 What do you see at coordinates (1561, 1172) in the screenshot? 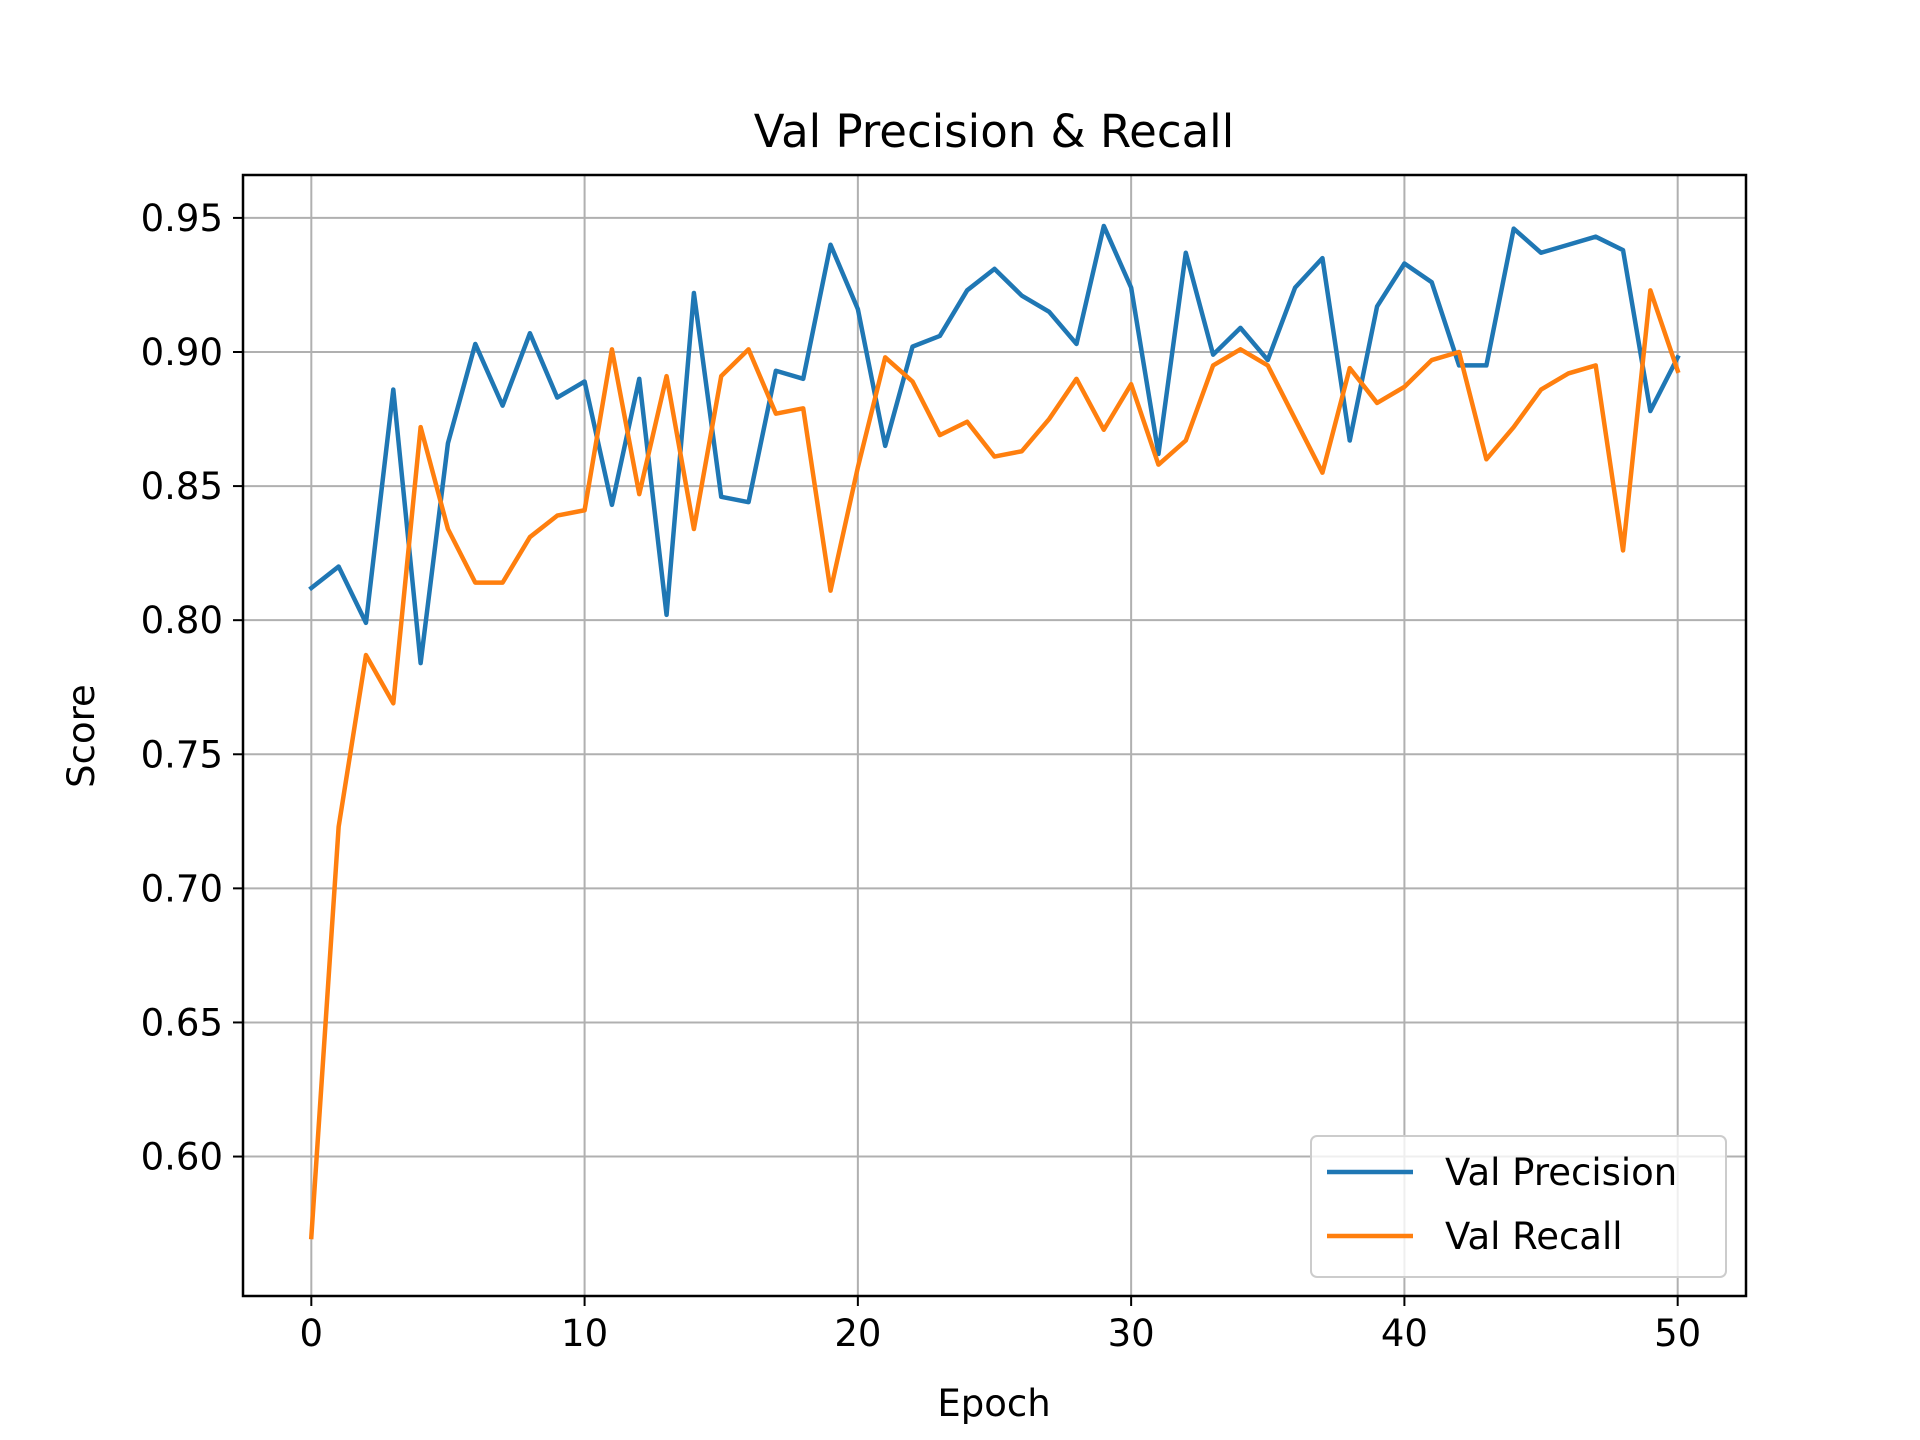
I see `legend-label-precision: Val Precision` at bounding box center [1561, 1172].